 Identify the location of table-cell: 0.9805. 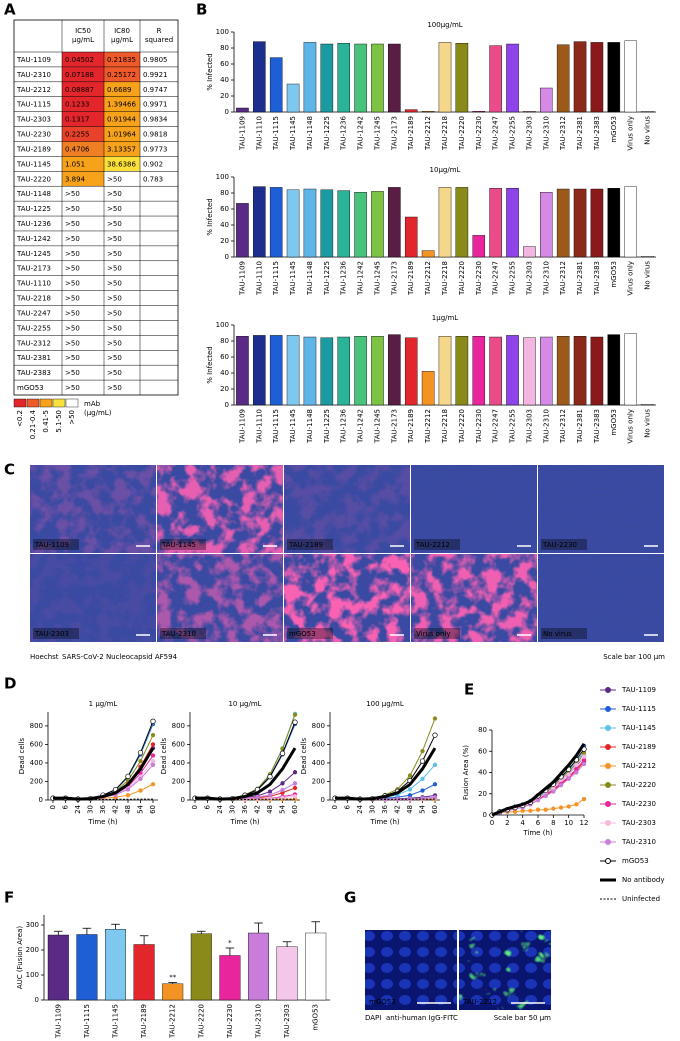
(155, 60).